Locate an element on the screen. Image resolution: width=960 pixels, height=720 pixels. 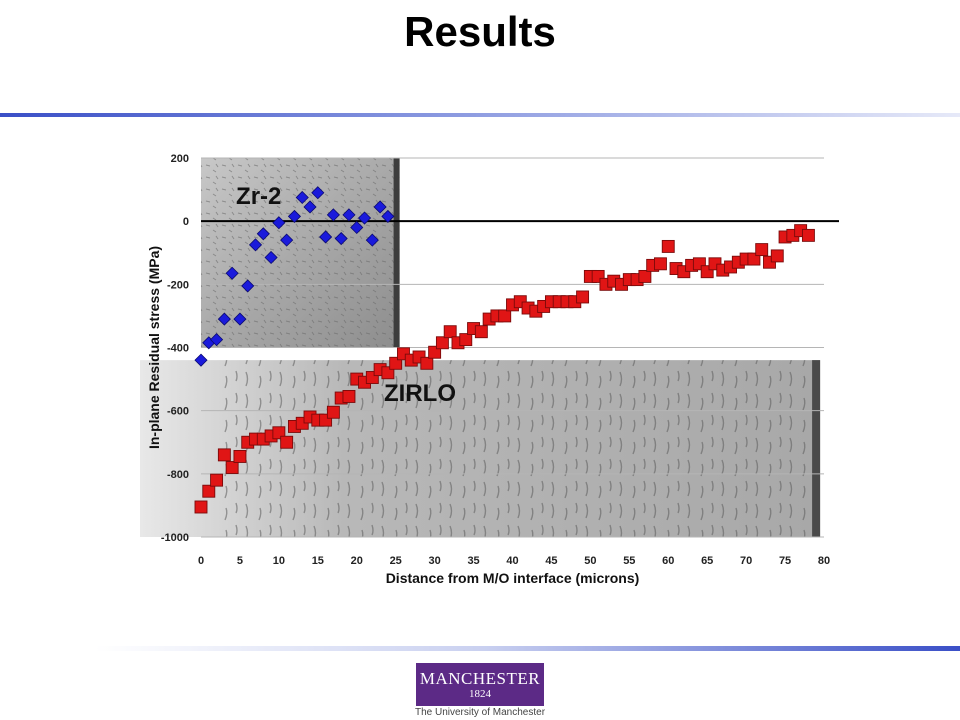
x-tick-label: 45 is located at coordinates (551, 561).